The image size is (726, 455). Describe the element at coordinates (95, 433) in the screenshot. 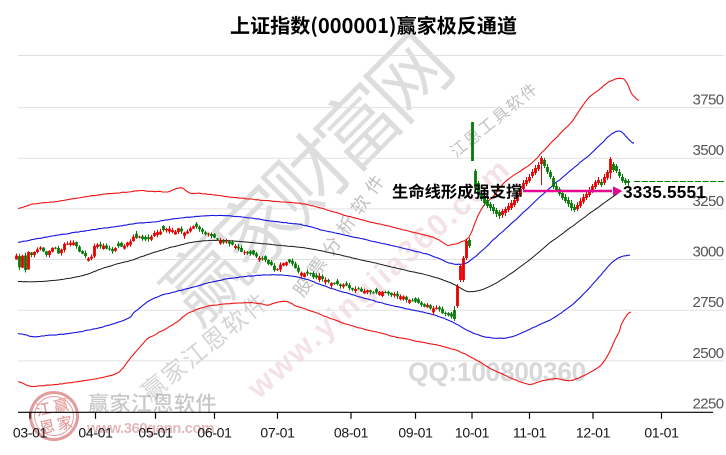

I see `svg-text: 04-01` at that location.